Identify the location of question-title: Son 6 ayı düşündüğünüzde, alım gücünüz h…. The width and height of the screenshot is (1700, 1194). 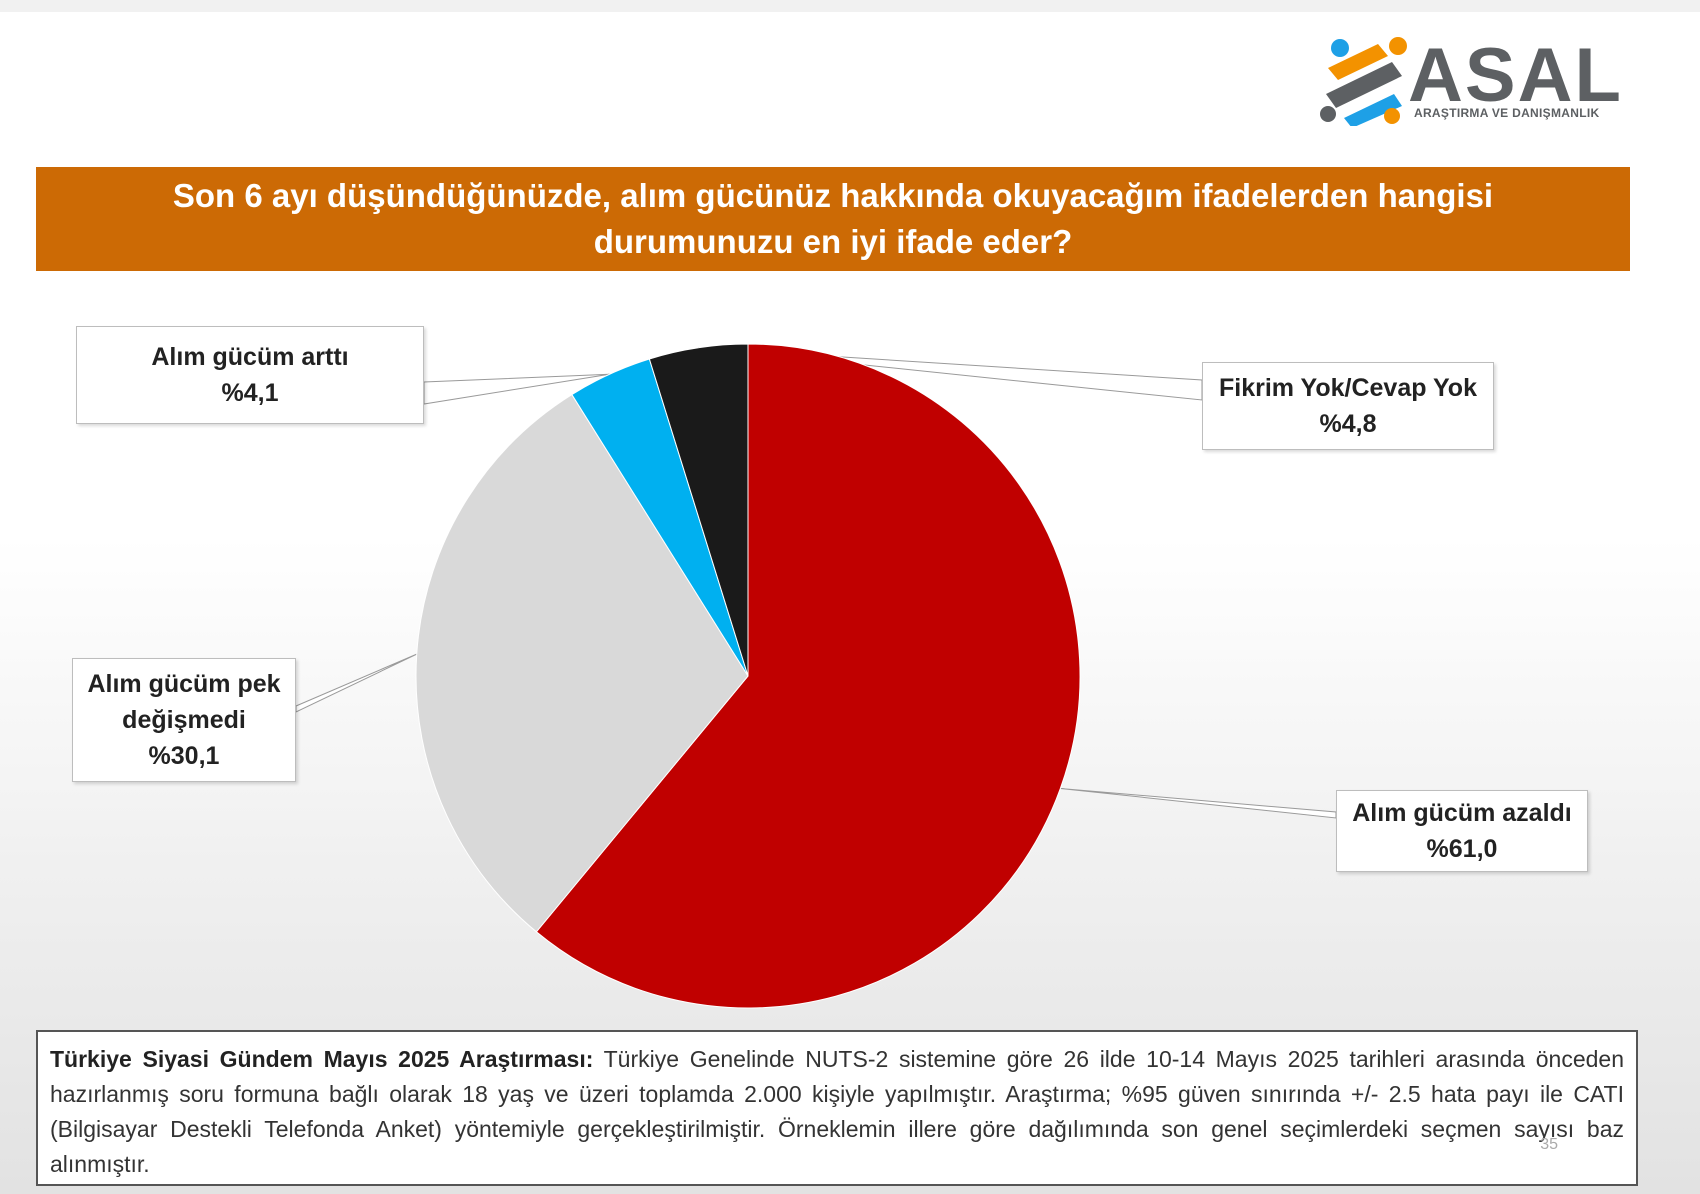
(833, 219).